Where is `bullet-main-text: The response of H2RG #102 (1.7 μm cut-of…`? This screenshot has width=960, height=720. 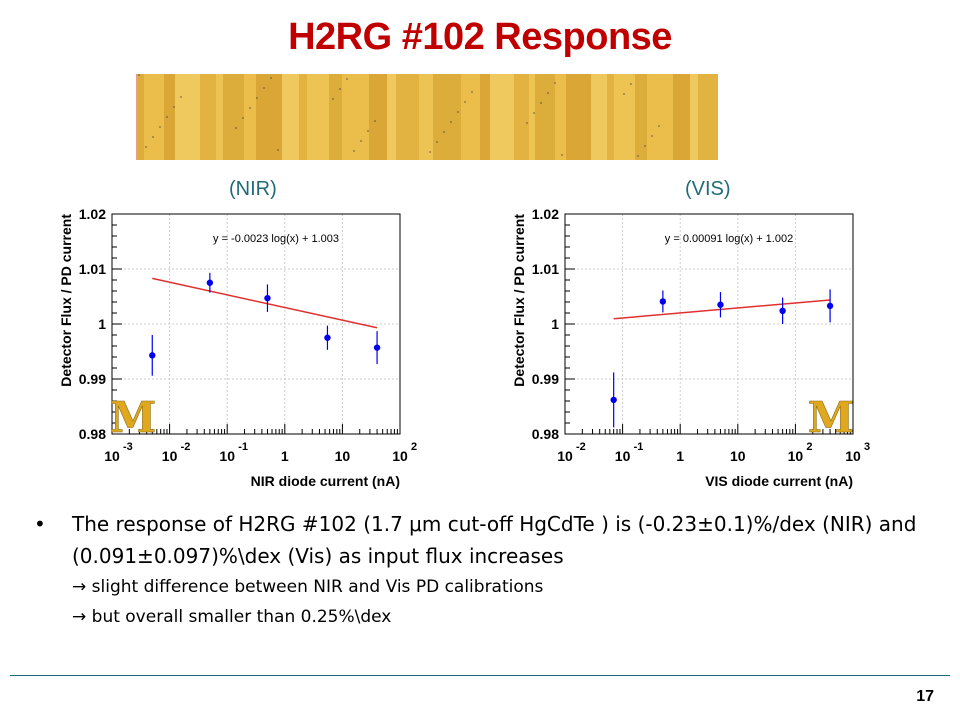 bullet-main-text: The response of H2RG #102 (1.7 μm cut-of… is located at coordinates (494, 540).